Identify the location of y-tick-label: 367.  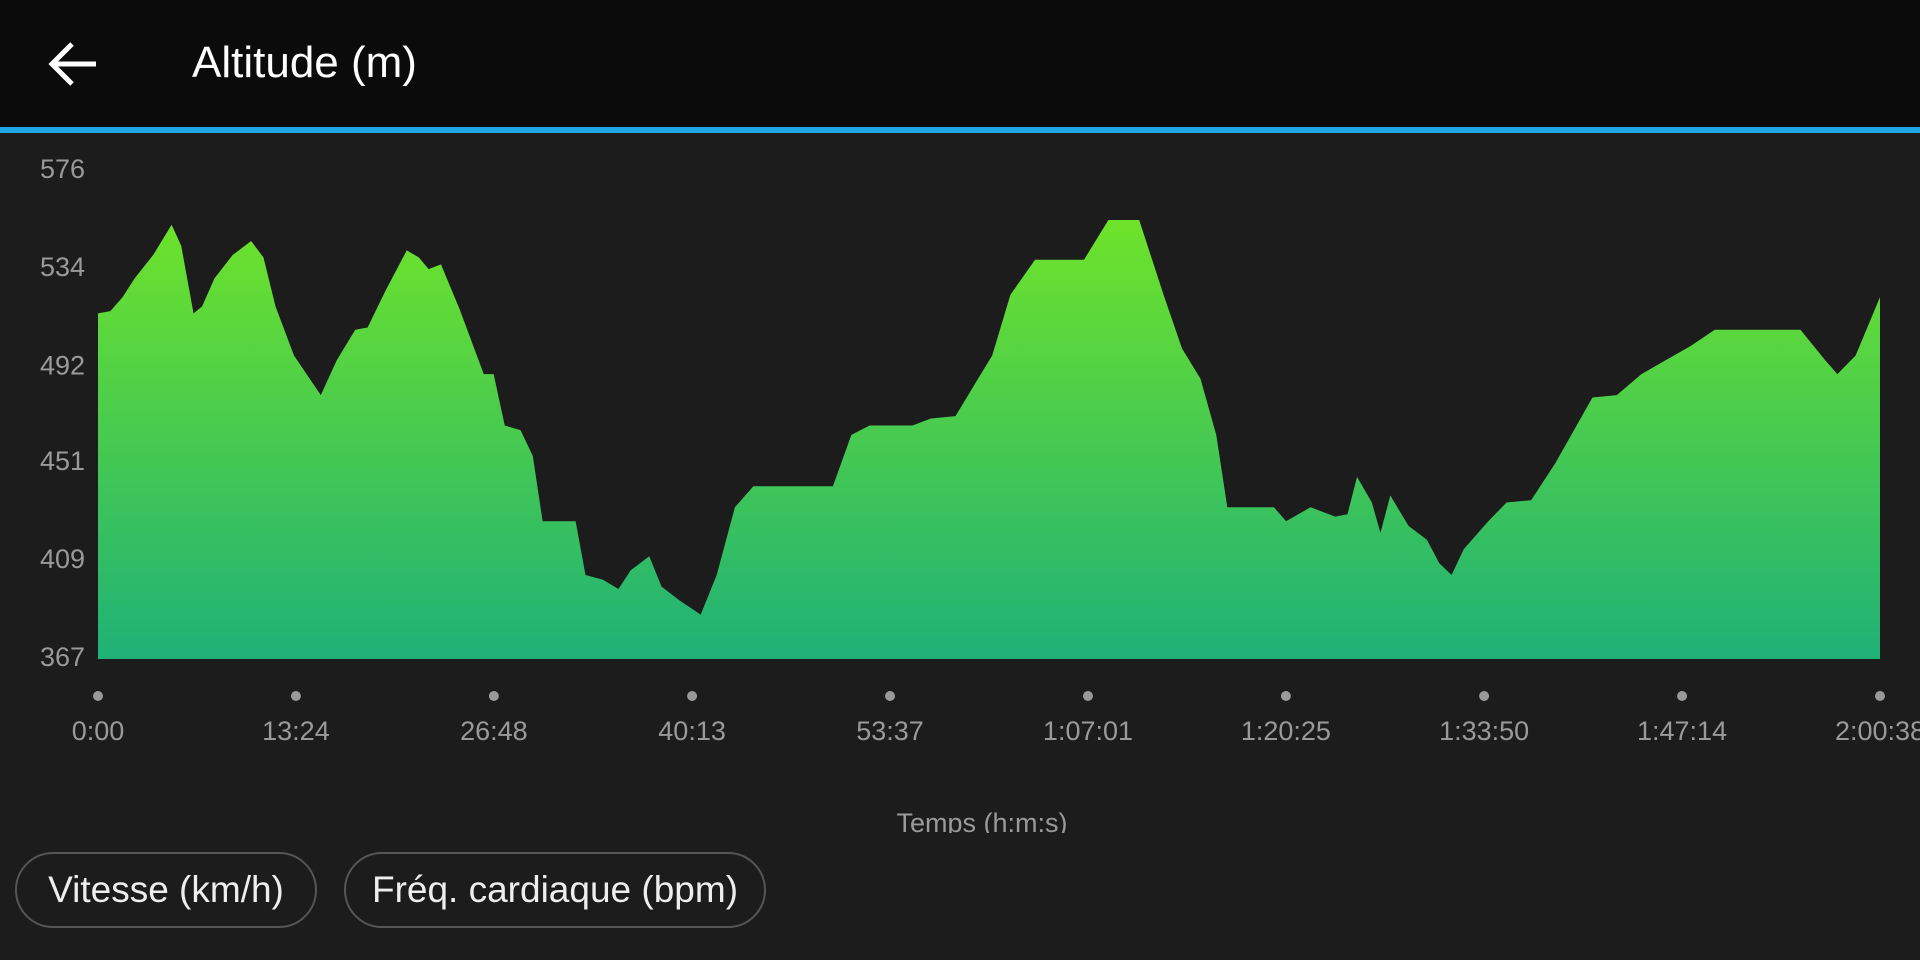
(62, 657).